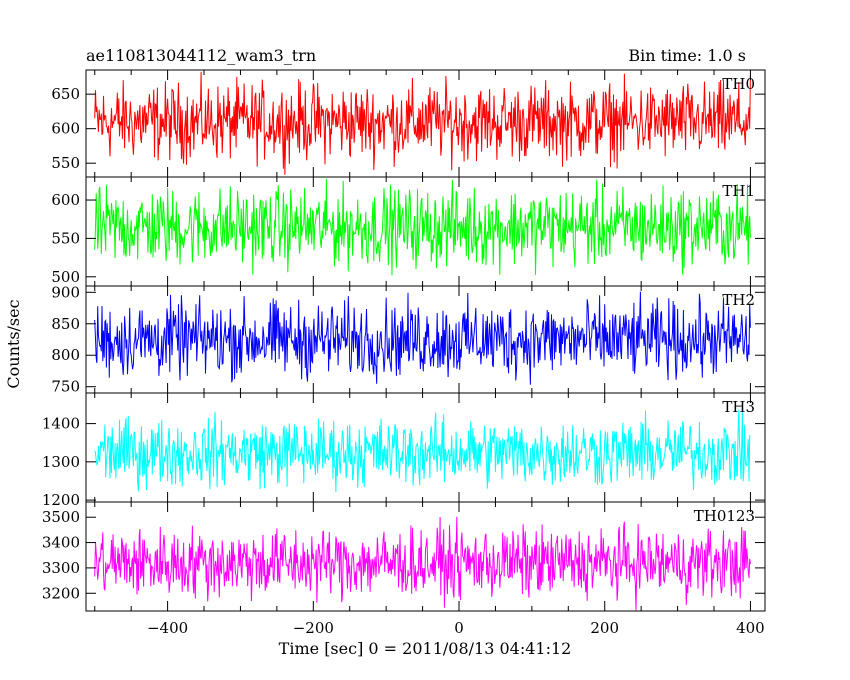  I want to click on x-tick-label: 200, so click(604, 628).